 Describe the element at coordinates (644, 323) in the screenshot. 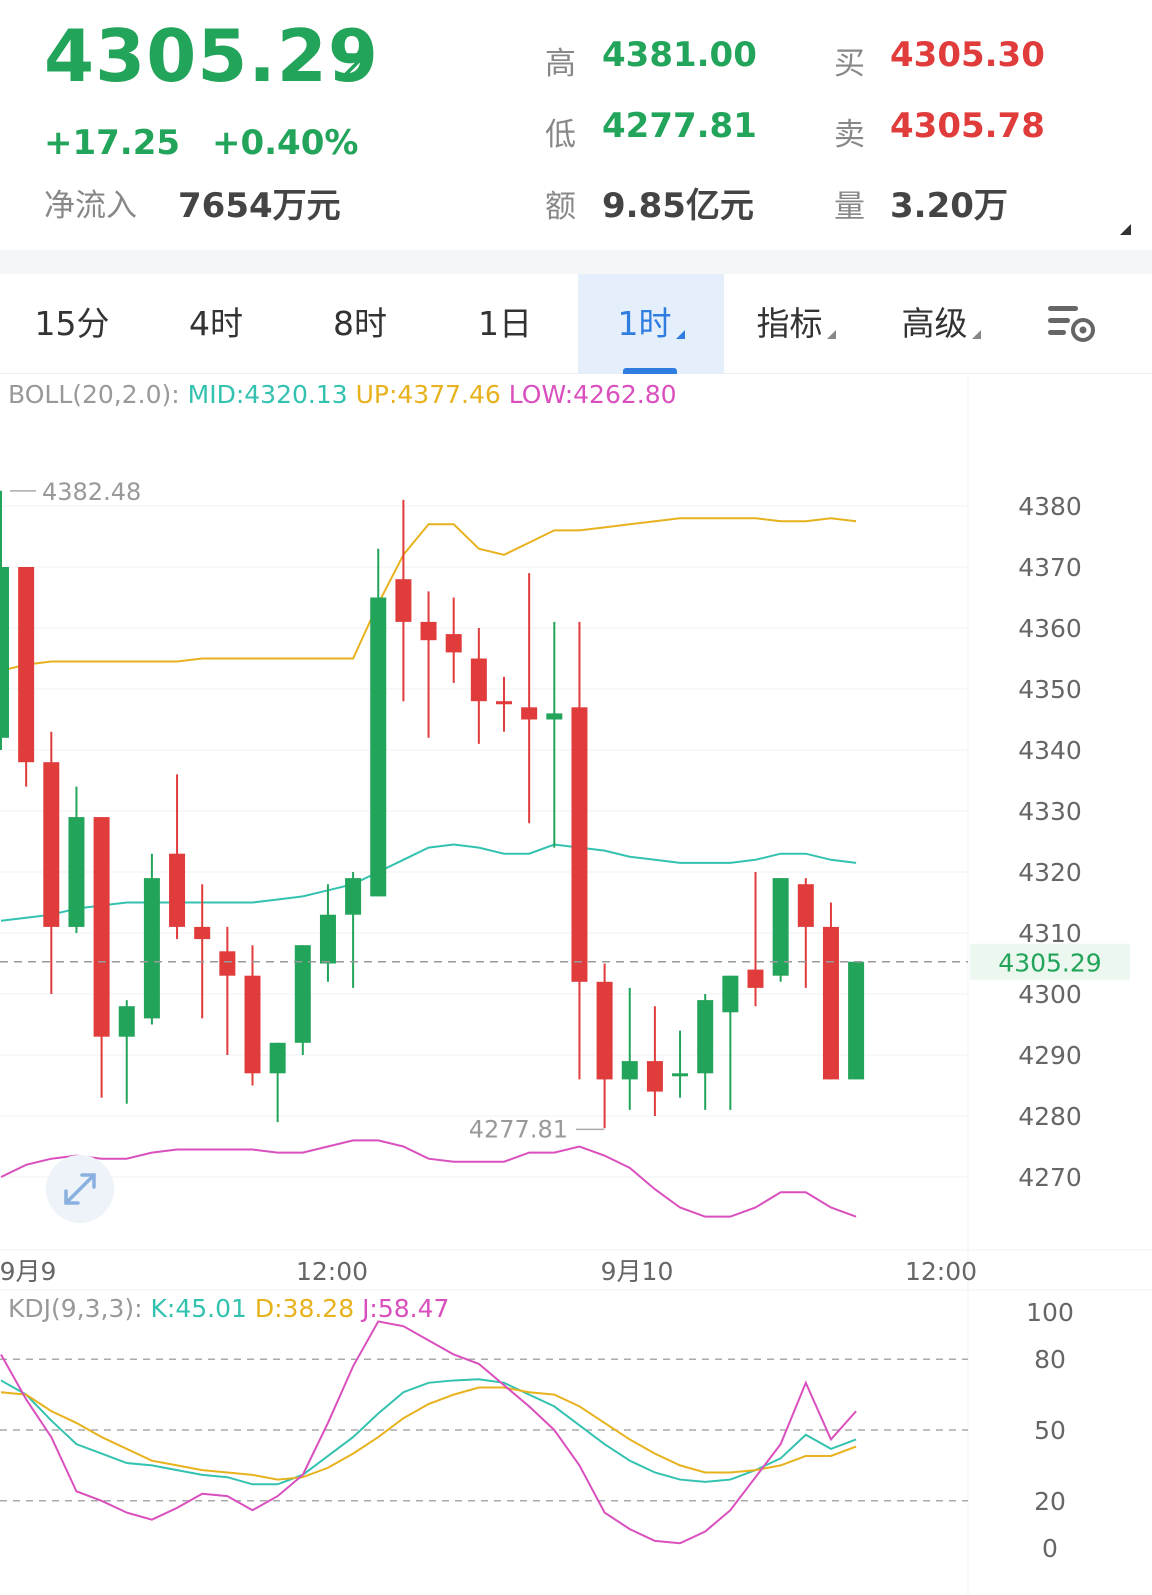

I see `tab-label: 1时` at that location.